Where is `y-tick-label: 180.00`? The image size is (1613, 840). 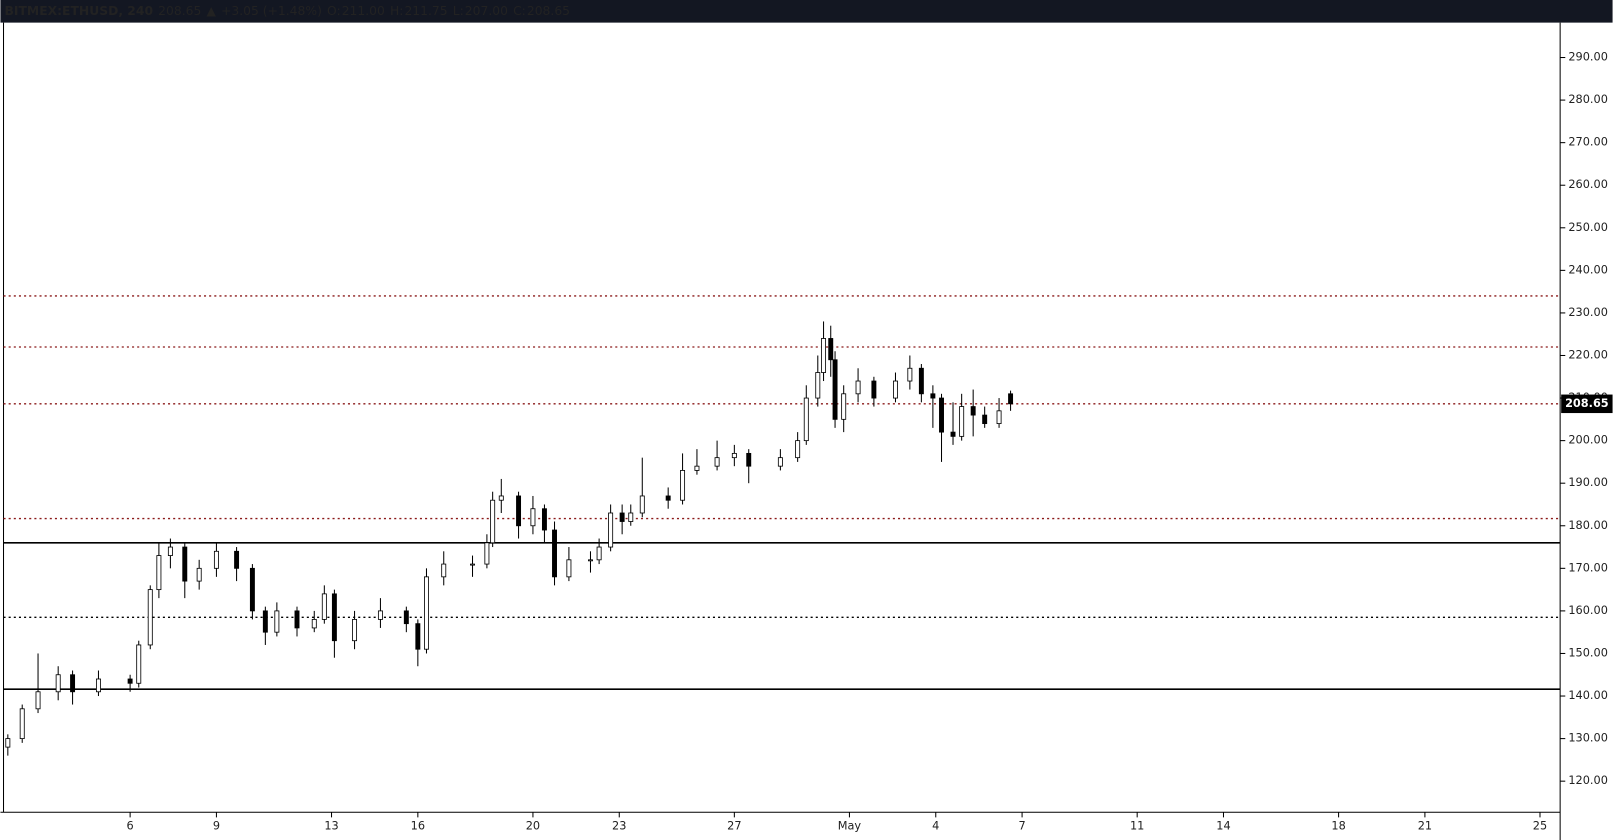
y-tick-label: 180.00 is located at coordinates (1588, 525).